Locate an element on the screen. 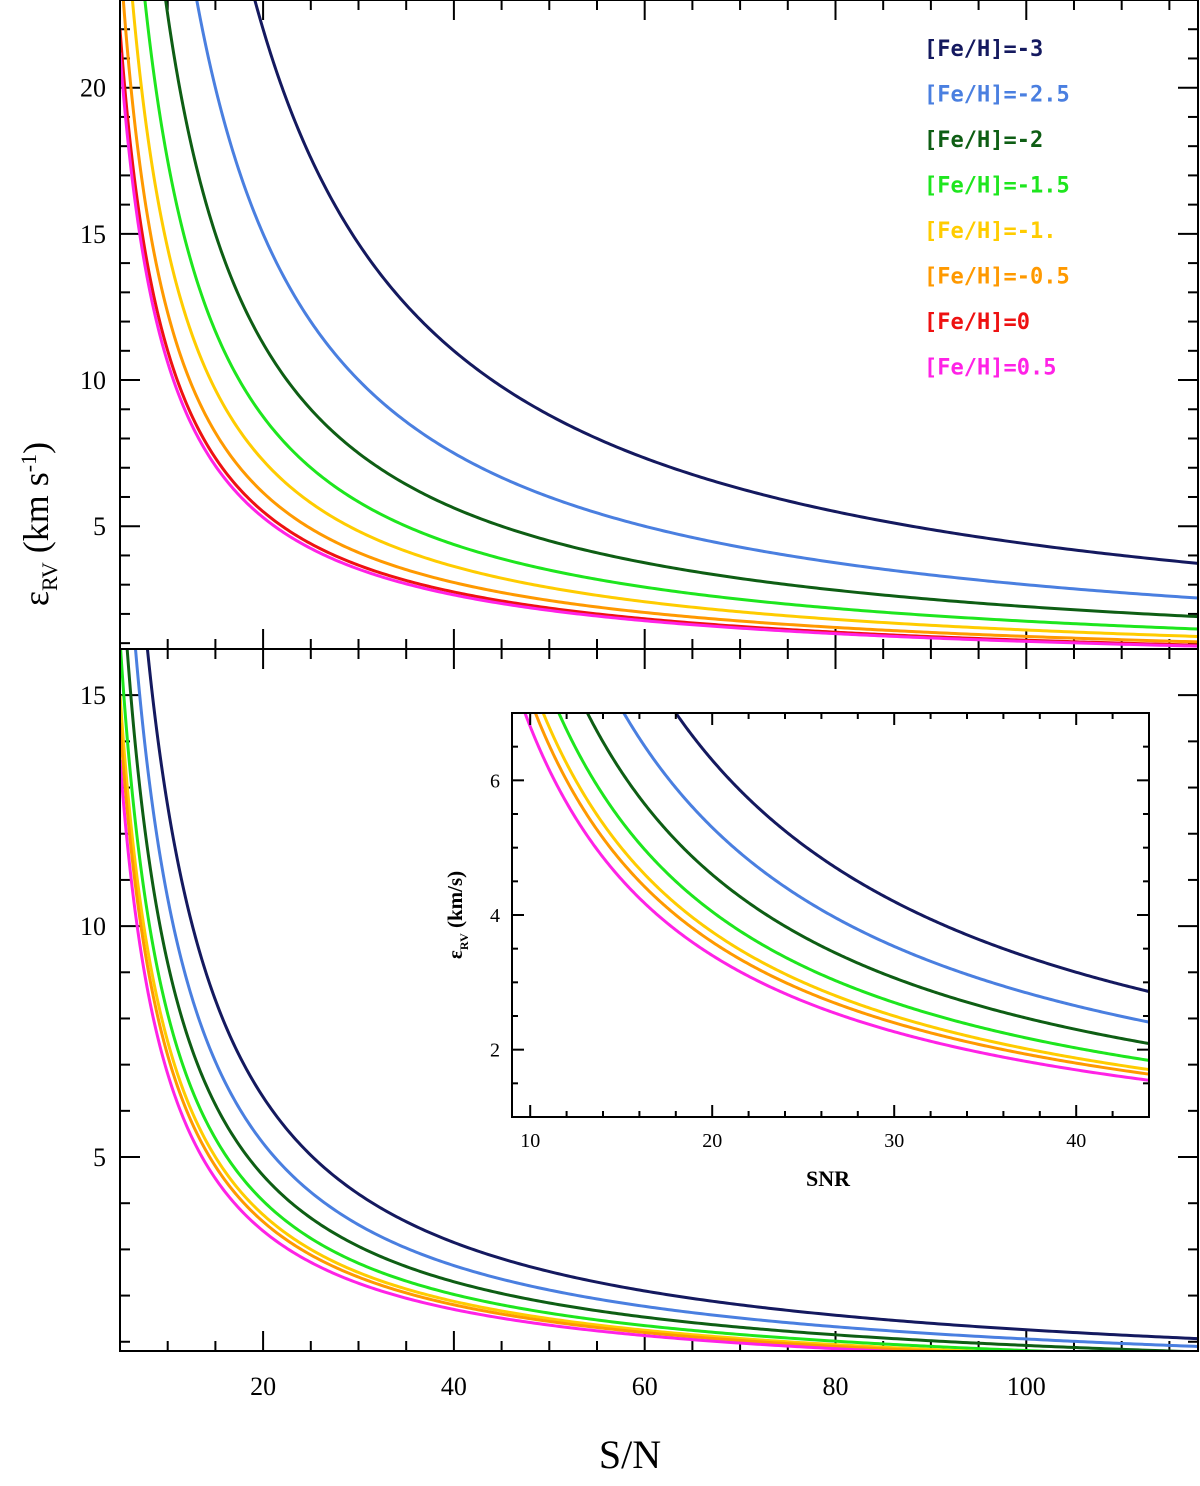 The height and width of the screenshot is (1486, 1200). series-line-[Fe/H]=-0.5 is located at coordinates (841, 894).